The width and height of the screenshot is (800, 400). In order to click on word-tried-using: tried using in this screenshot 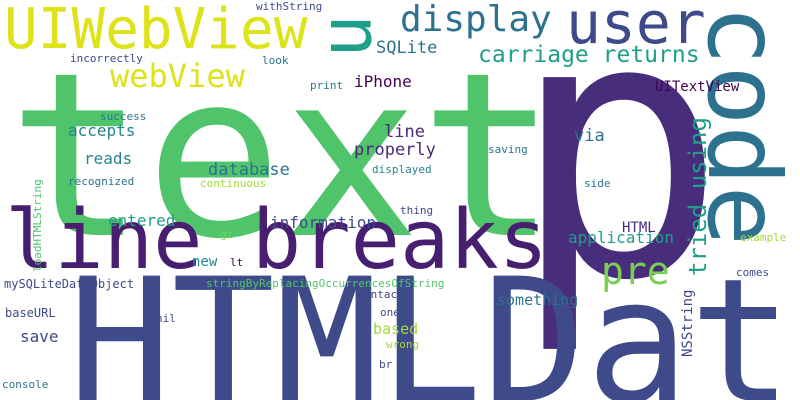, I will do `click(698, 196)`.